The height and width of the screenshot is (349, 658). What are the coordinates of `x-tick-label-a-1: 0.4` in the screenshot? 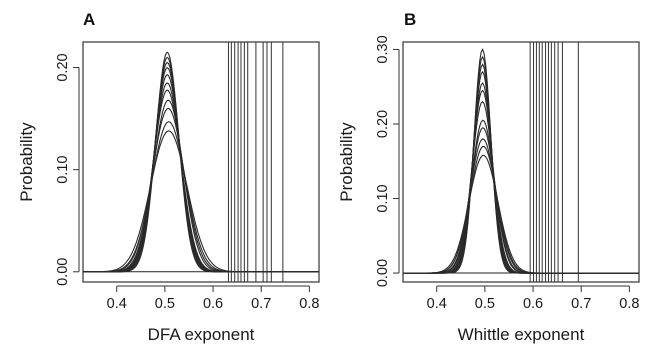 It's located at (117, 304).